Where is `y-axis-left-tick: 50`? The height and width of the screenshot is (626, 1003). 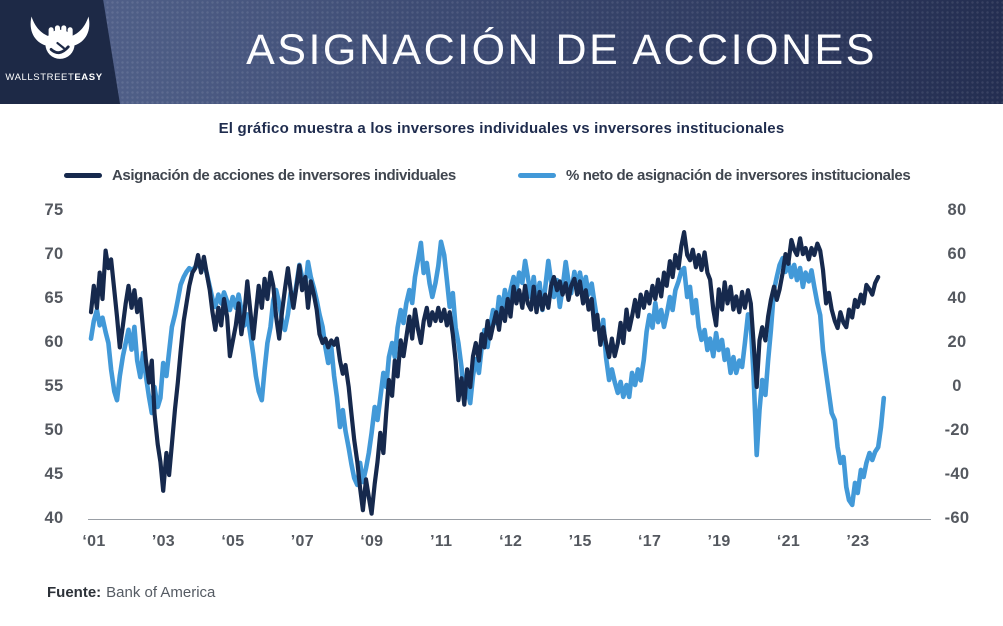 y-axis-left-tick: 50 is located at coordinates (54, 430).